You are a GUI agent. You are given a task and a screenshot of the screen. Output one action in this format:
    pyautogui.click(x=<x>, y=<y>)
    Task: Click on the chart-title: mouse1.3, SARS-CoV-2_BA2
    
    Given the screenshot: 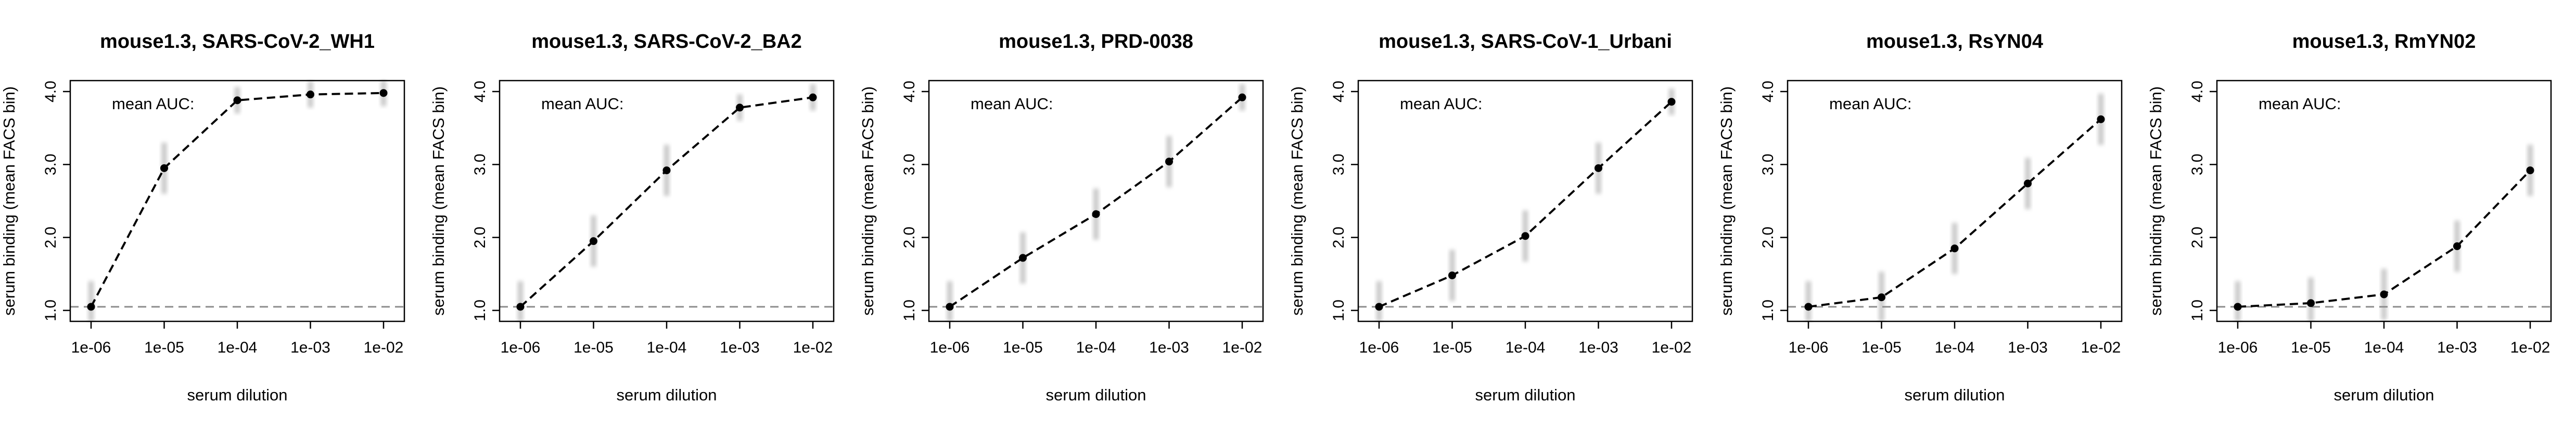 What is the action you would take?
    pyautogui.click(x=666, y=42)
    